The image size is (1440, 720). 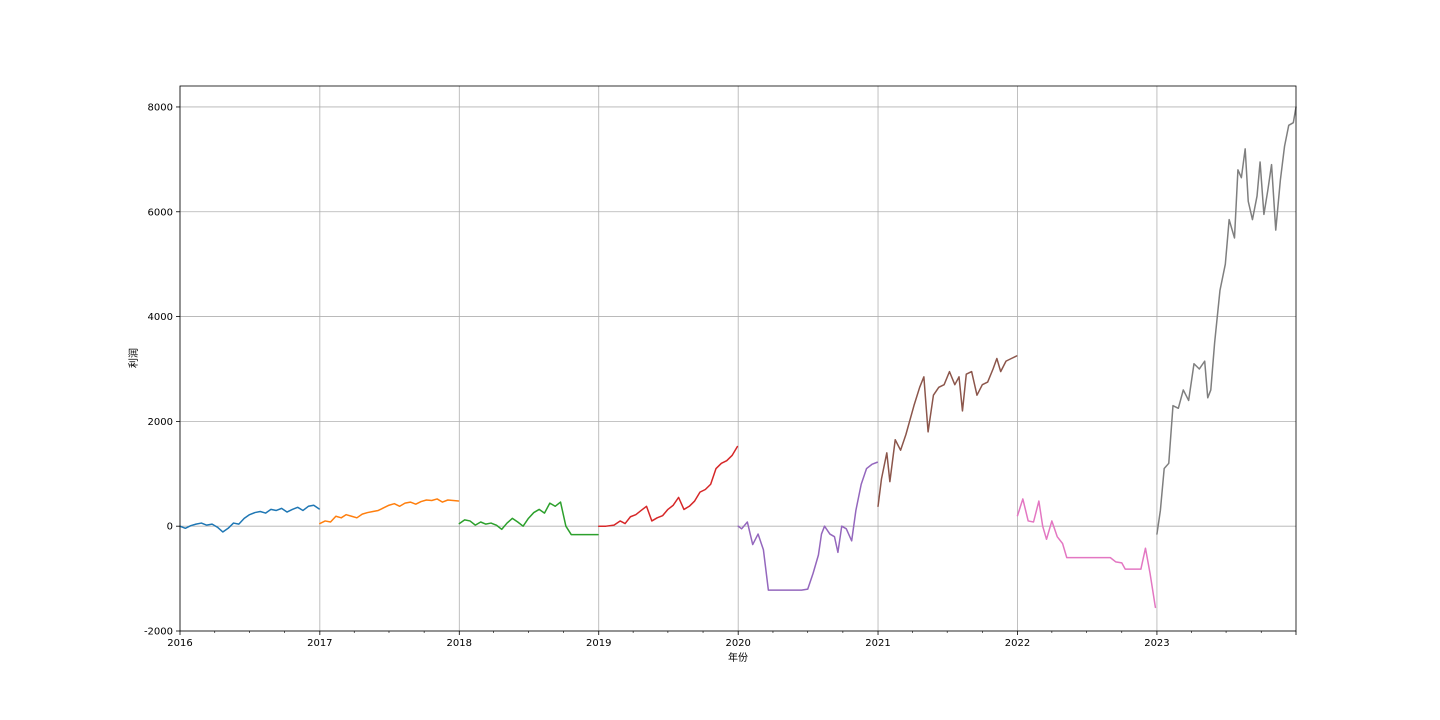 What do you see at coordinates (459, 643) in the screenshot?
I see `x-tick-label: 2018` at bounding box center [459, 643].